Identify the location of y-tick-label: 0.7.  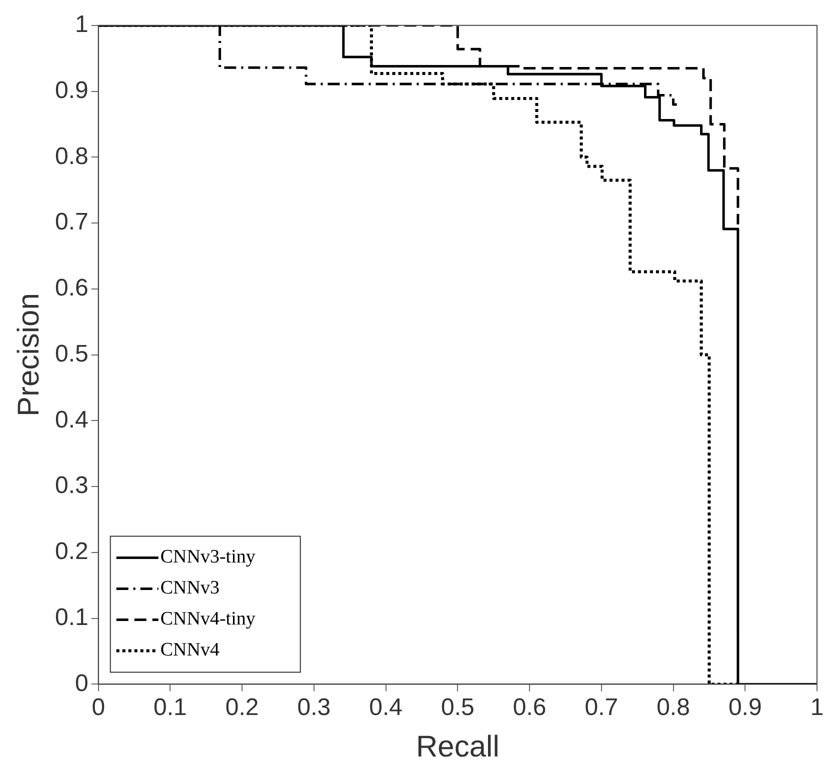
(71, 222).